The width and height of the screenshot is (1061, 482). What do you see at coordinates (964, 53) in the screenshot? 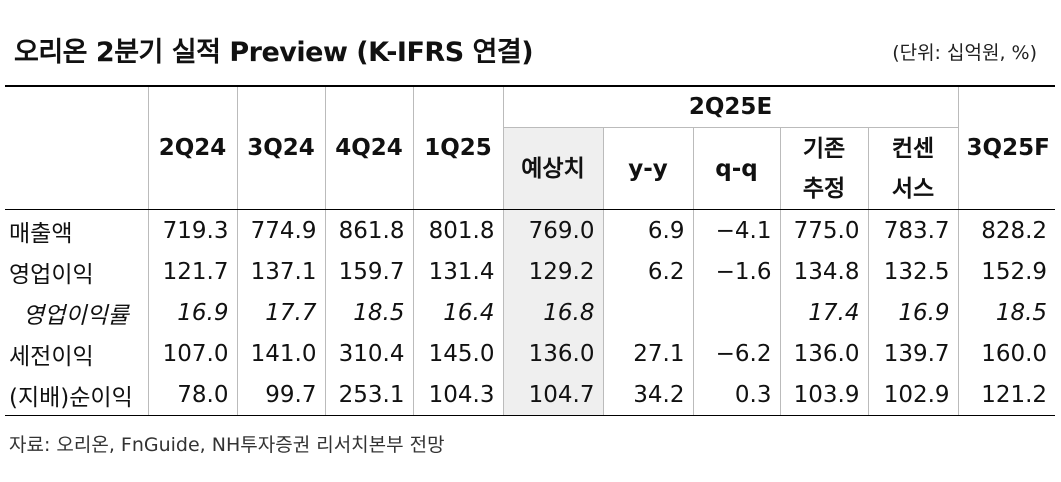
I see `unit-note: (단위: 십억원, %)` at bounding box center [964, 53].